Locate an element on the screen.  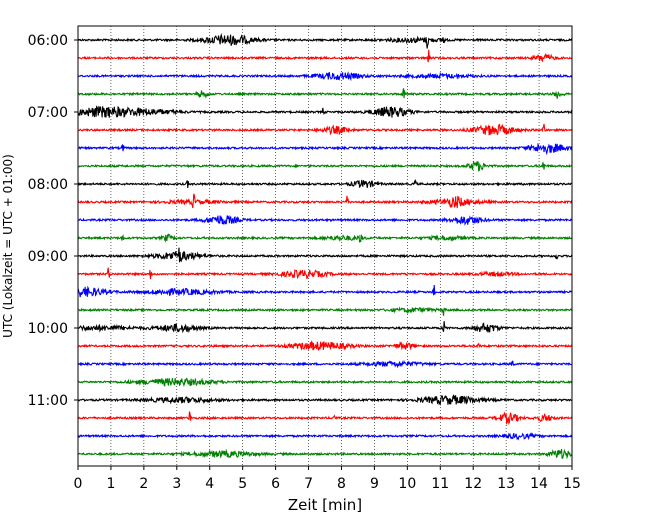
y-tick-label: 06:00 is located at coordinates (48, 41).